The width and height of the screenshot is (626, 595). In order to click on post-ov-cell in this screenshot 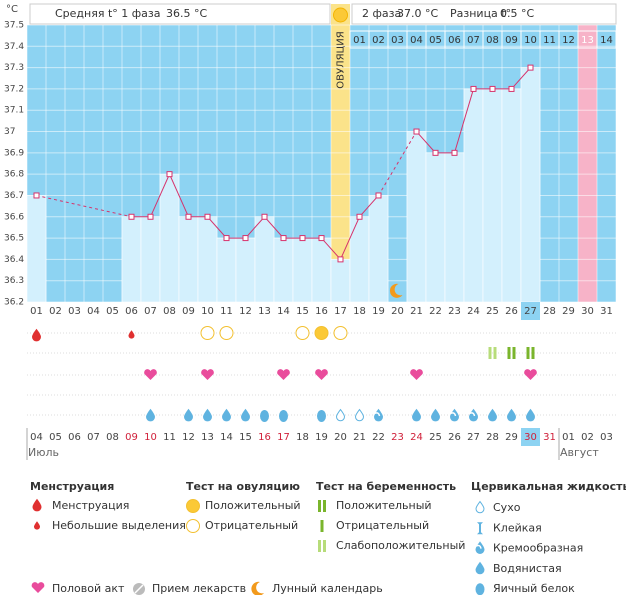, I will do `click(606, 39)`.